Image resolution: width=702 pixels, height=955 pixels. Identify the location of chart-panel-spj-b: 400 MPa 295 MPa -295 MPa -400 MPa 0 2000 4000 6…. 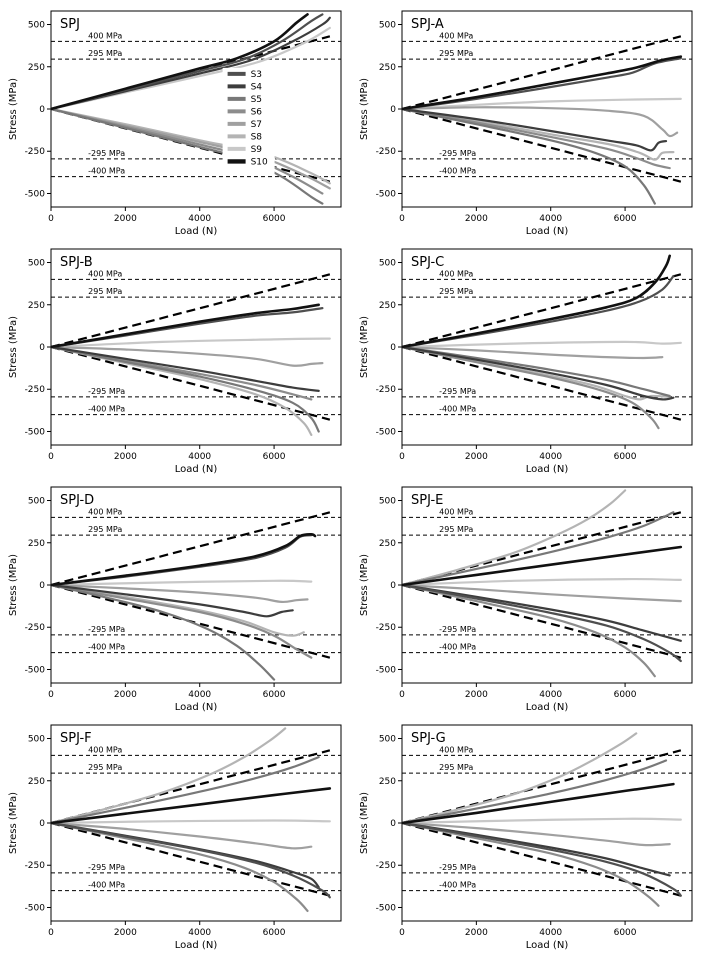
(175, 359).